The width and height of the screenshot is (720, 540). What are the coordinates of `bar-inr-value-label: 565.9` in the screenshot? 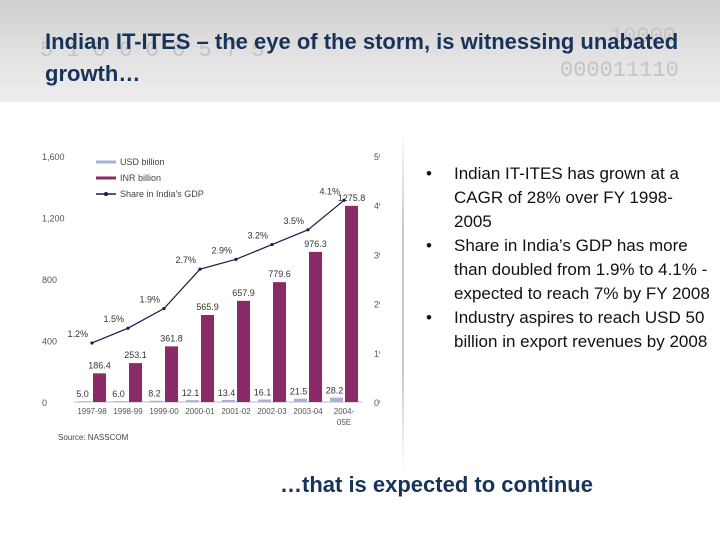 It's located at (207, 307).